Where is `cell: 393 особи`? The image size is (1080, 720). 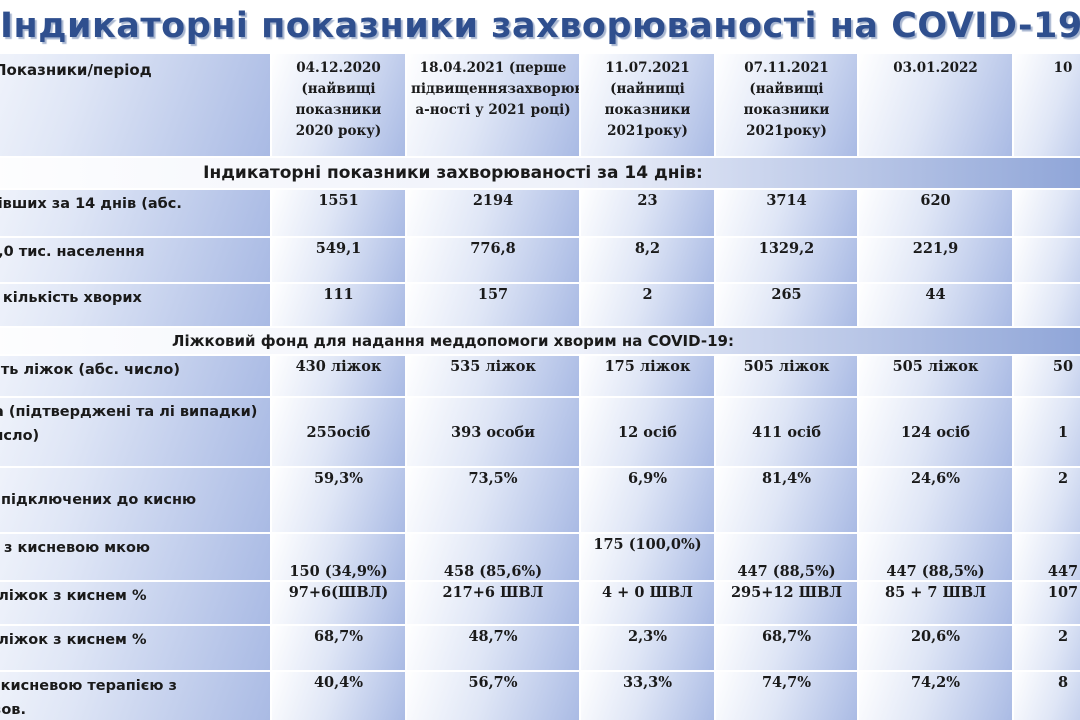
cell: 393 особи is located at coordinates (493, 432).